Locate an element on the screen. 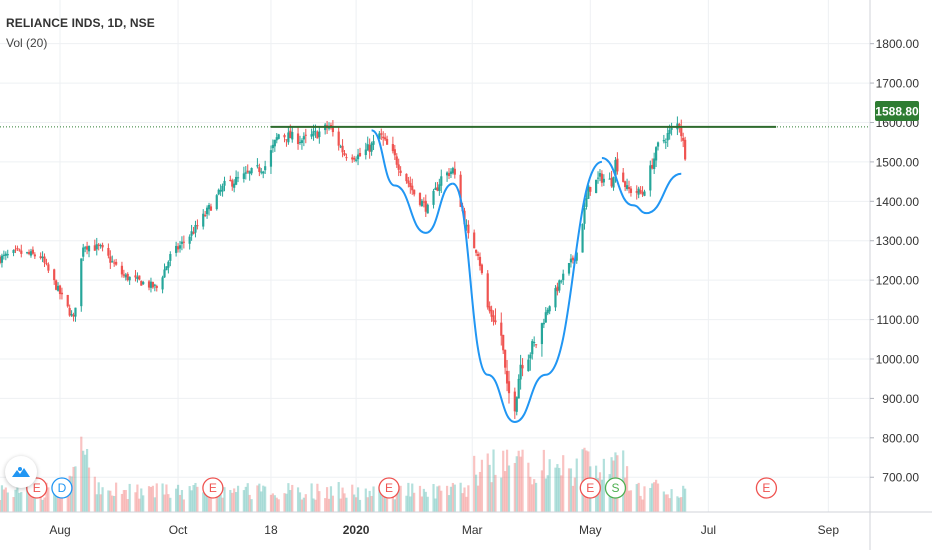  symbol-title: RELIANCE INDS, 1D, NSE is located at coordinates (80, 23).